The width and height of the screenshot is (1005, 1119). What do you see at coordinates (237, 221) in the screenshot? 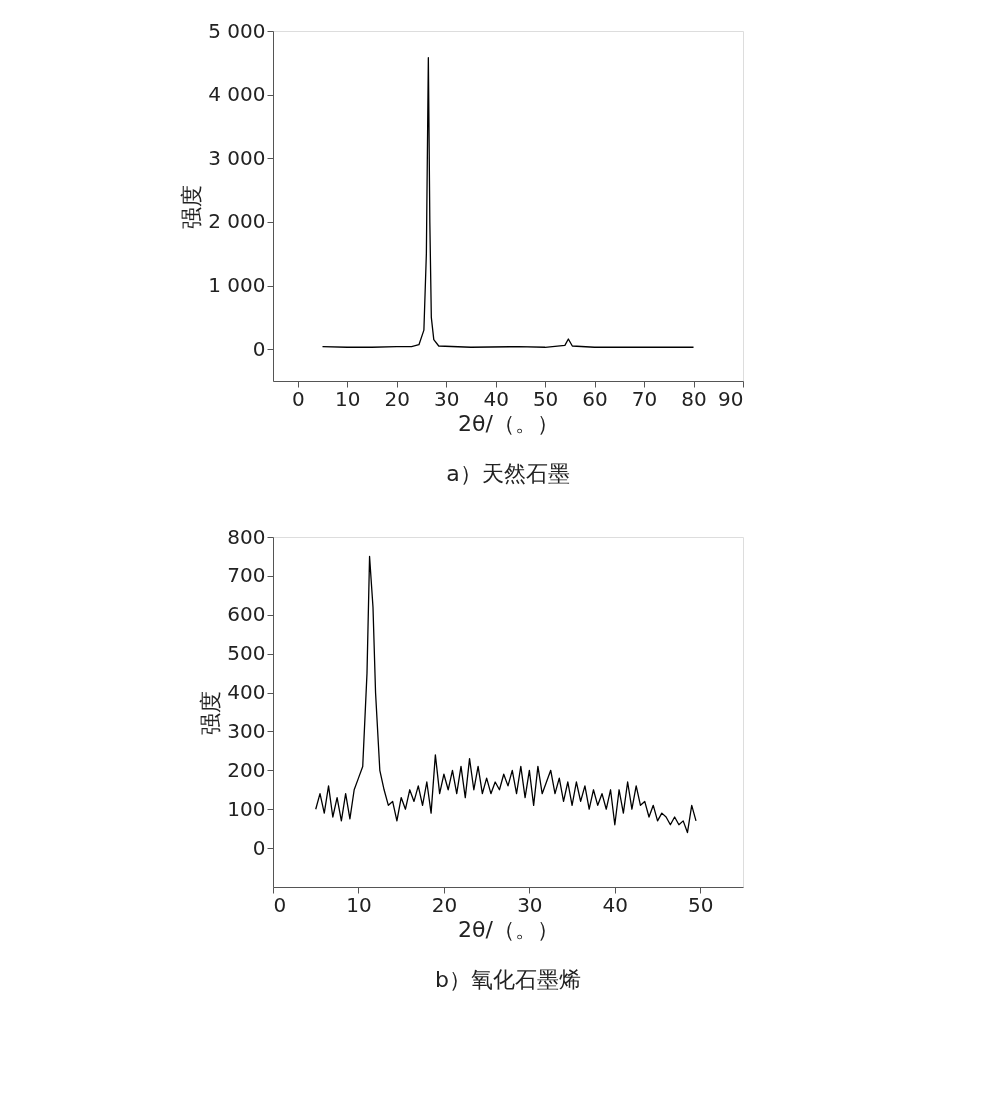
I see `y-tick-label: 2 000` at bounding box center [237, 221].